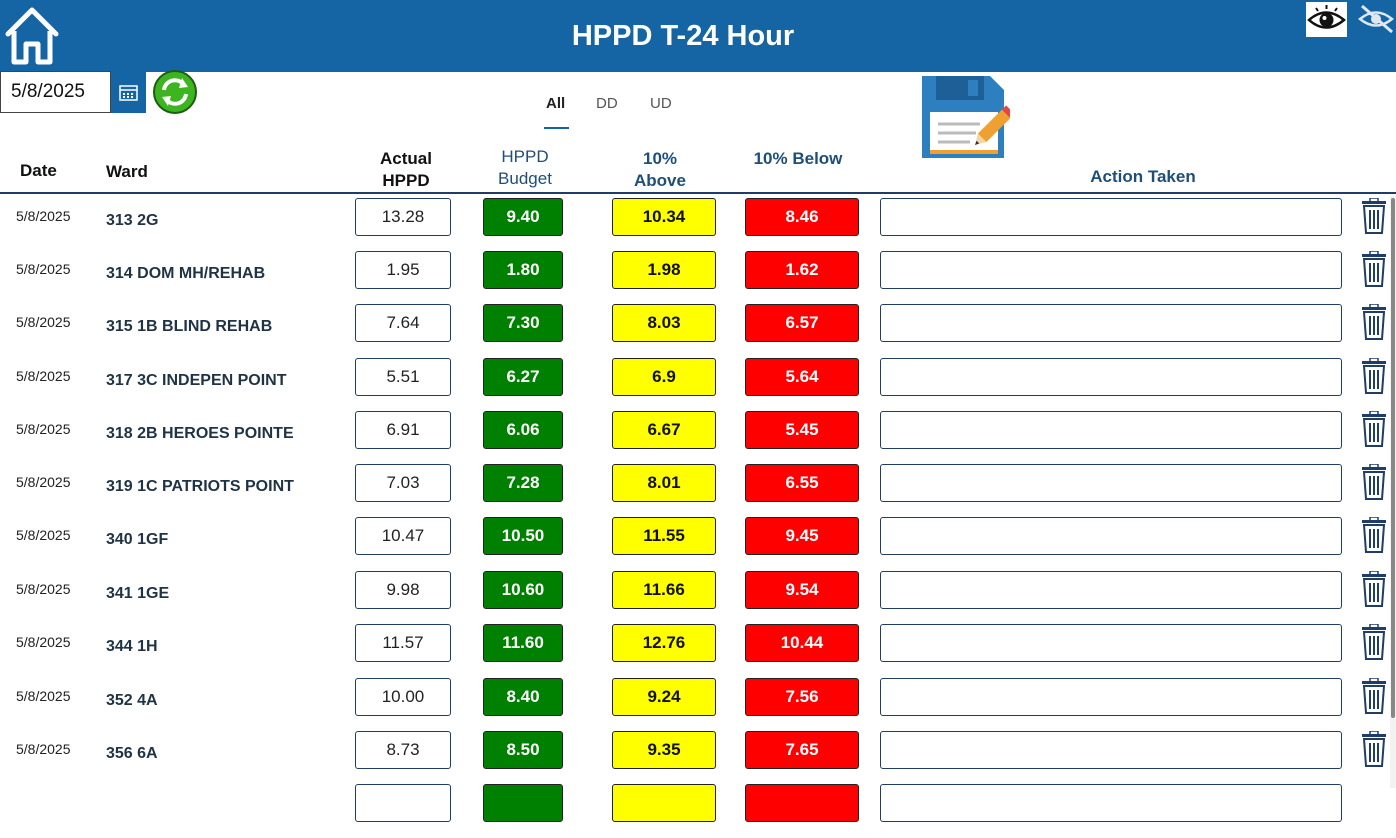 This screenshot has height=838, width=1396. What do you see at coordinates (196, 380) in the screenshot?
I see `row-ward: 317 3C INDEPEN POINT` at bounding box center [196, 380].